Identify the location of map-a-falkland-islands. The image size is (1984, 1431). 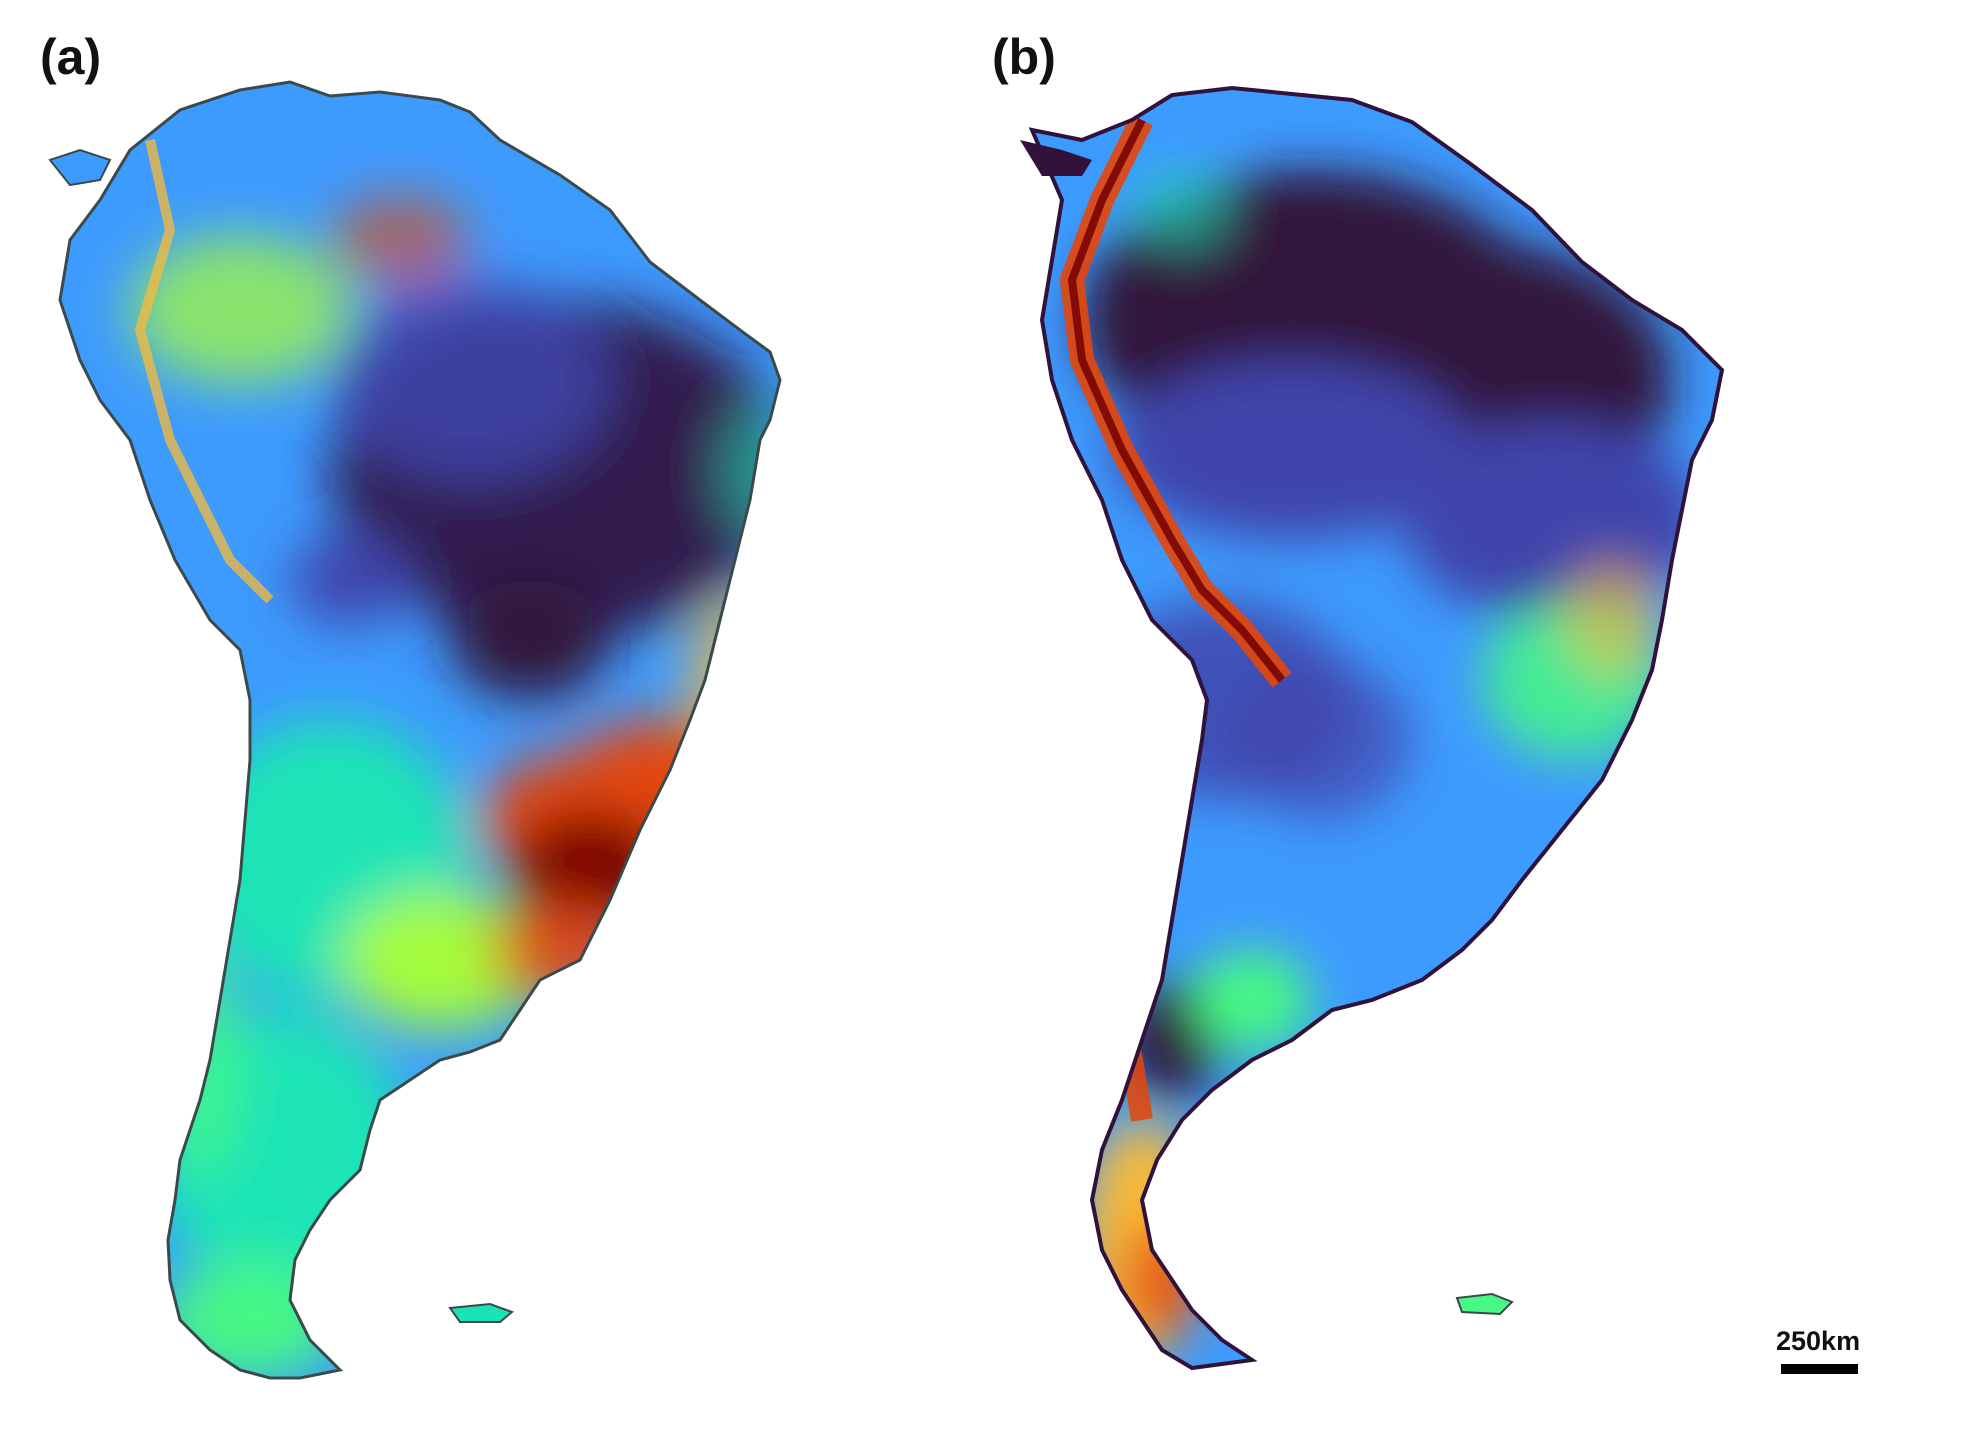
(481, 1312).